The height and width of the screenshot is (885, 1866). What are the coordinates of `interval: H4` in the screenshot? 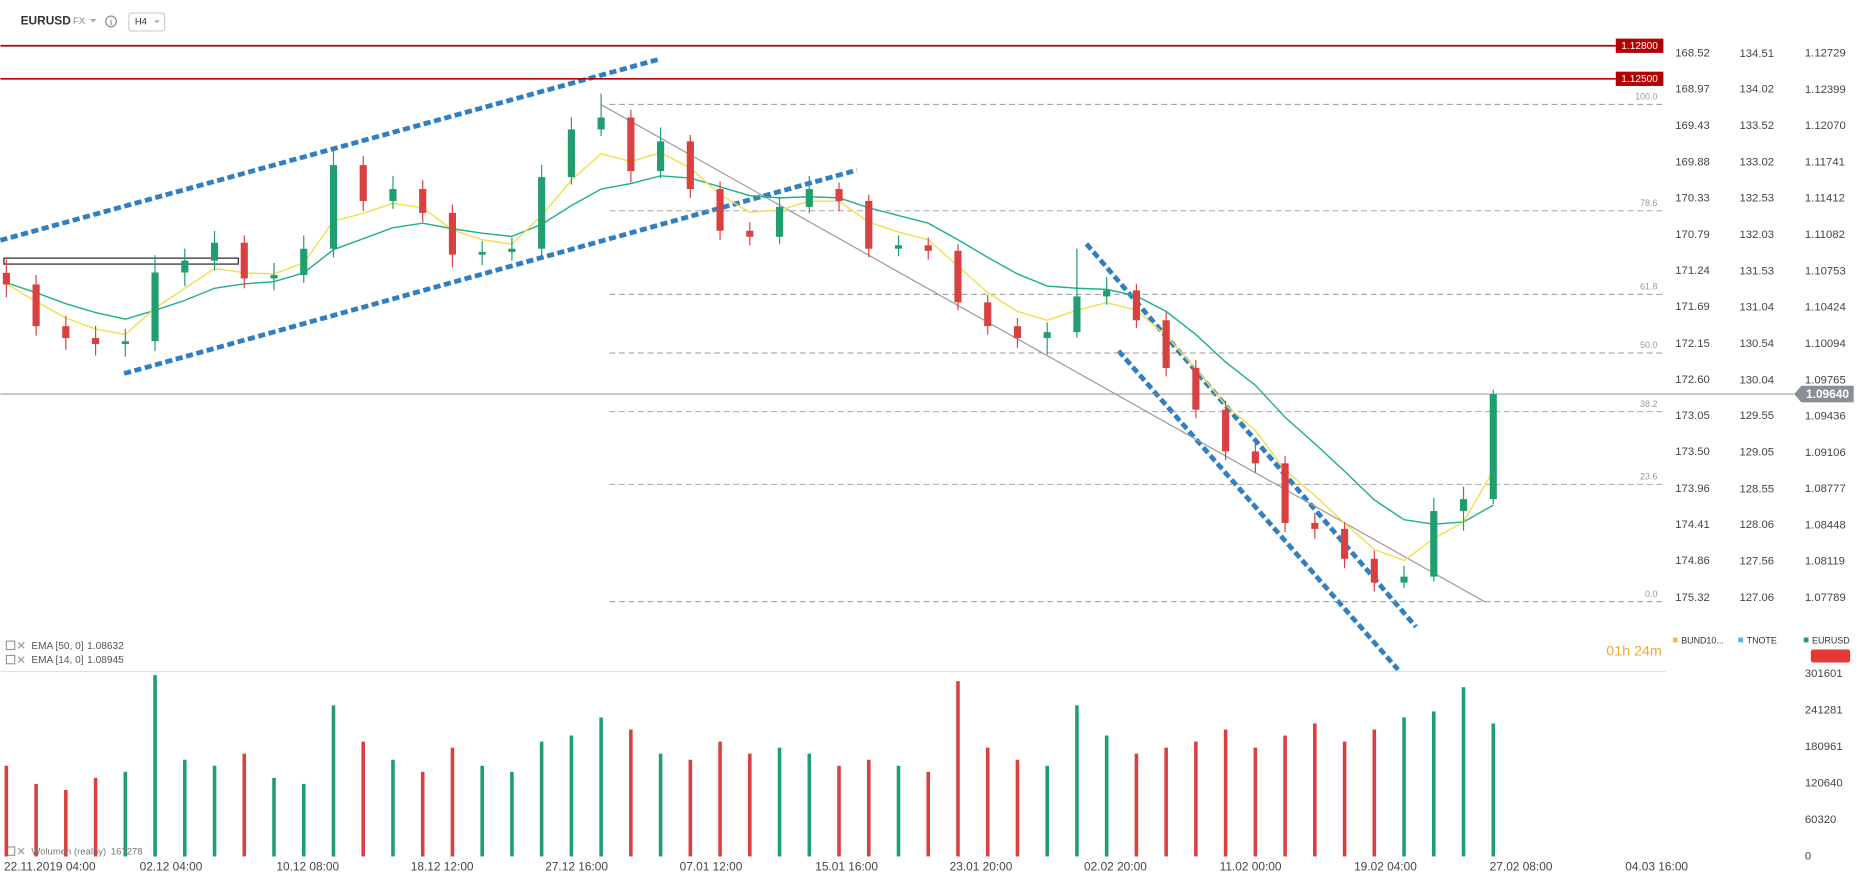 It's located at (141, 22).